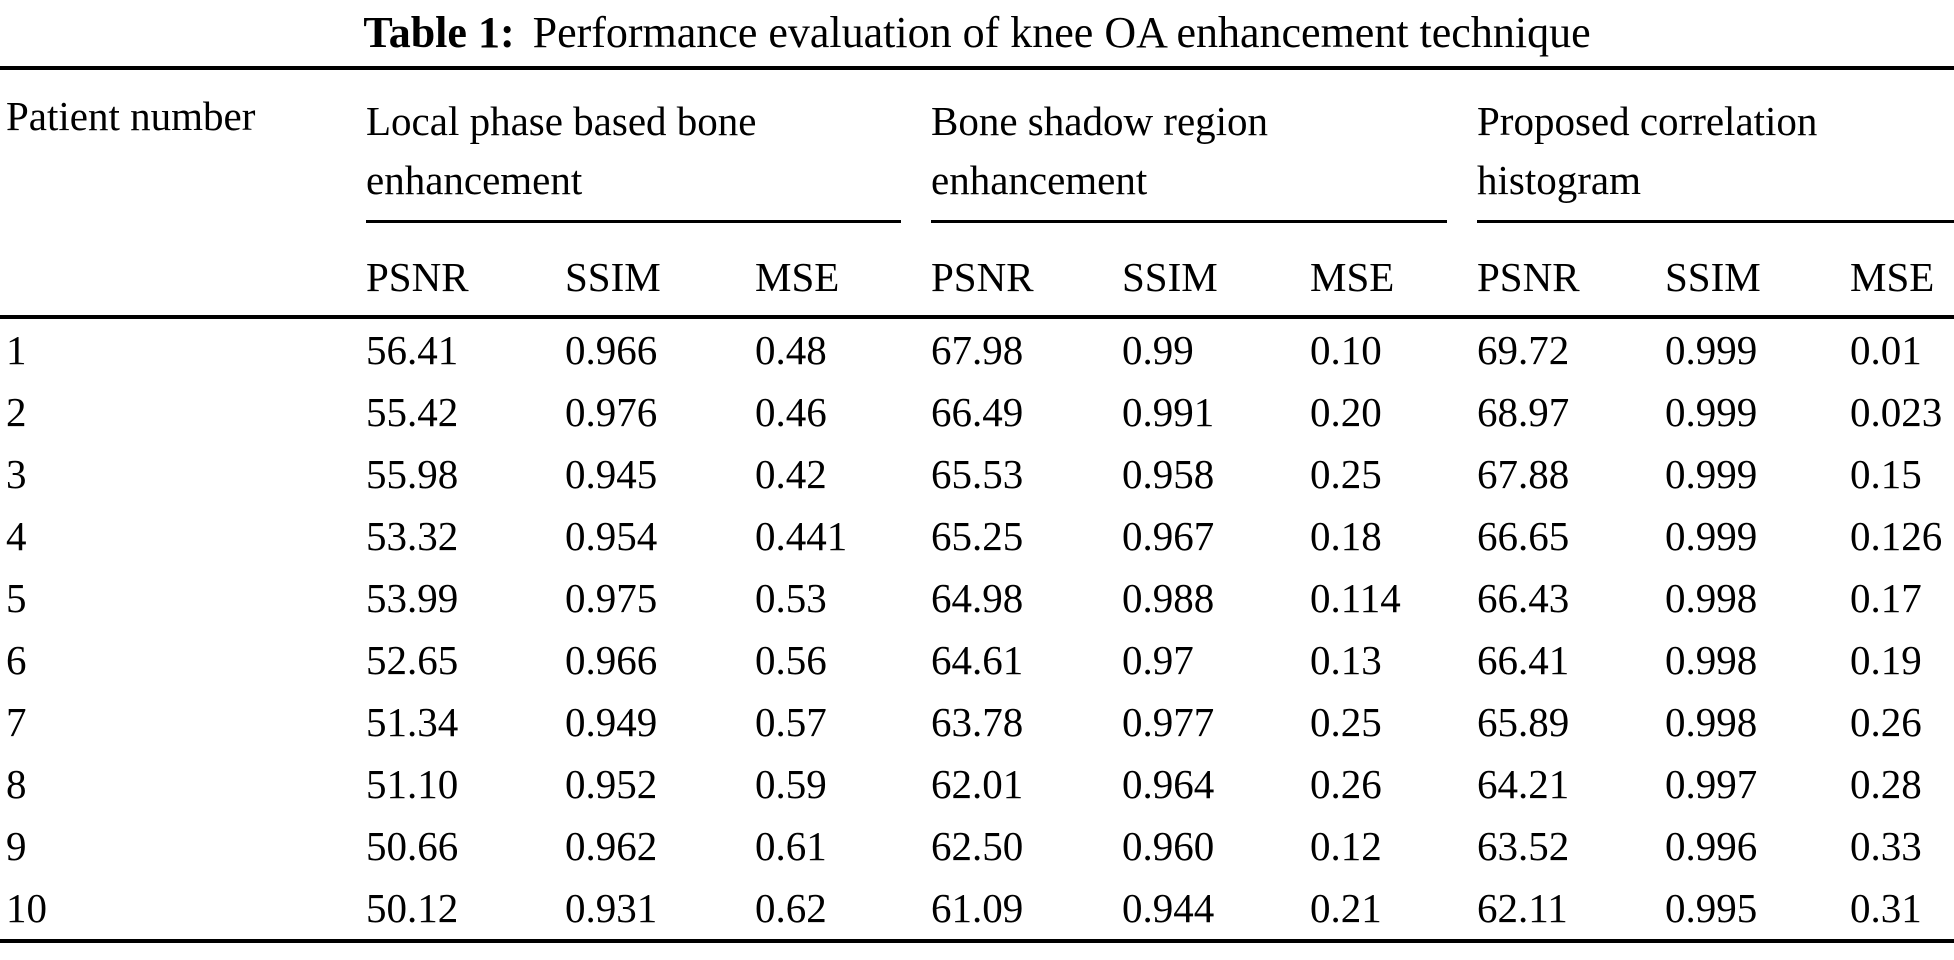 The width and height of the screenshot is (1954, 960). What do you see at coordinates (1523, 598) in the screenshot?
I see `metric-value-cell: 66.43` at bounding box center [1523, 598].